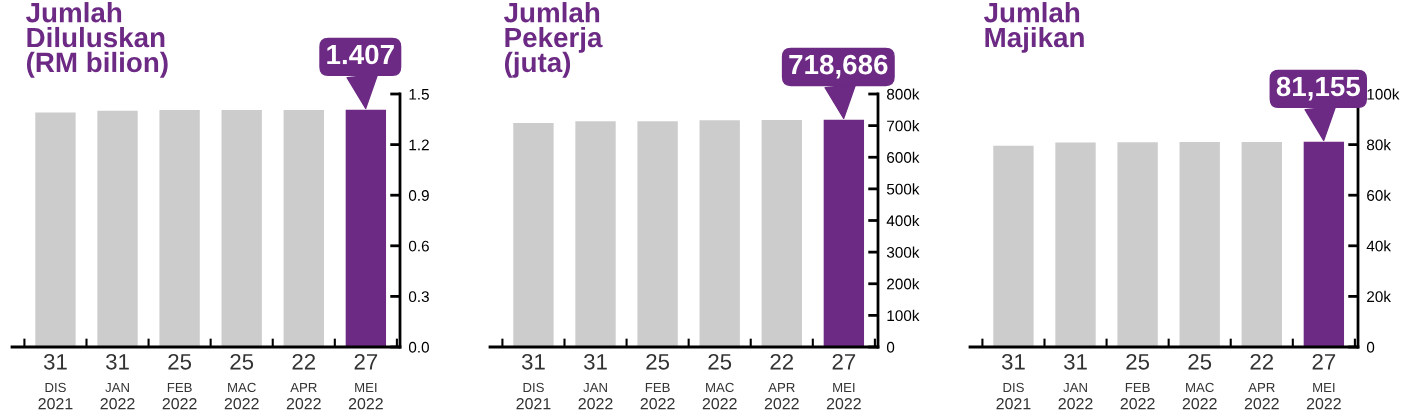 This screenshot has height=410, width=1416. Describe the element at coordinates (903, 252) in the screenshot. I see `y-tick-label: 300k` at that location.